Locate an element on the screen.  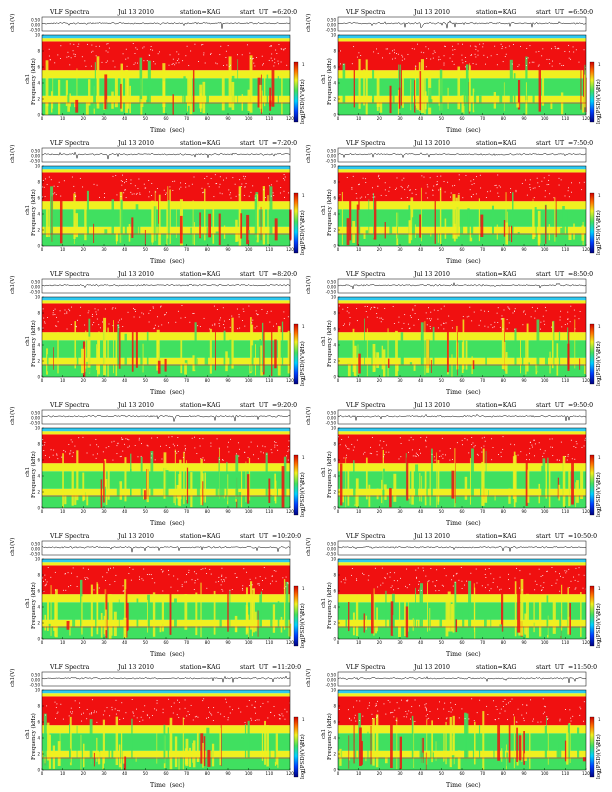
frequency-tick-label: 0 is located at coordinates (334, 376).